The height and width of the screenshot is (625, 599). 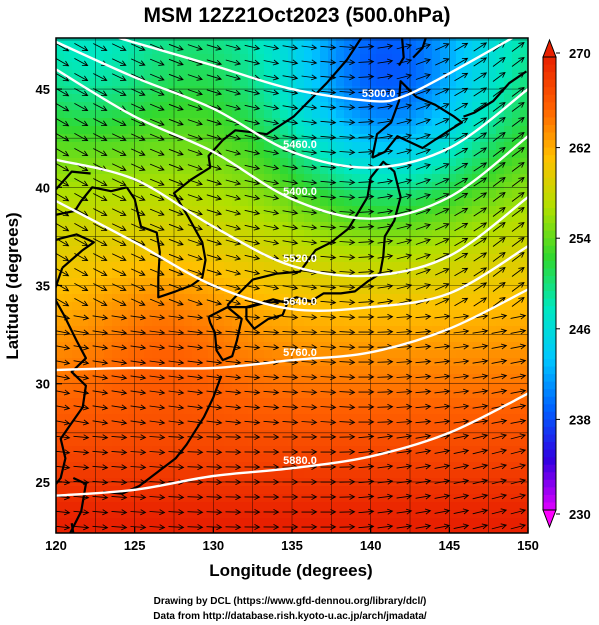 What do you see at coordinates (580, 419) in the screenshot?
I see `colorbar-tick-label: 238` at bounding box center [580, 419].